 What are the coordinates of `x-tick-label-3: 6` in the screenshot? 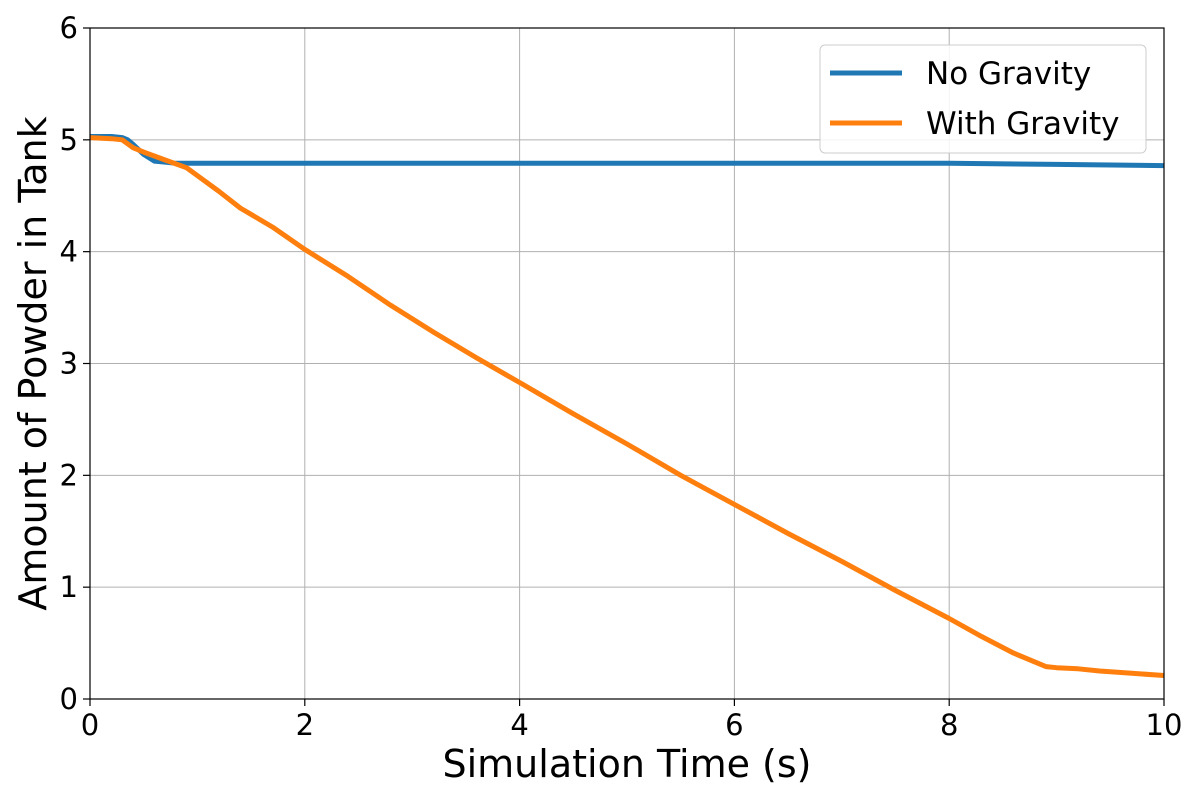 It's located at (734, 725).